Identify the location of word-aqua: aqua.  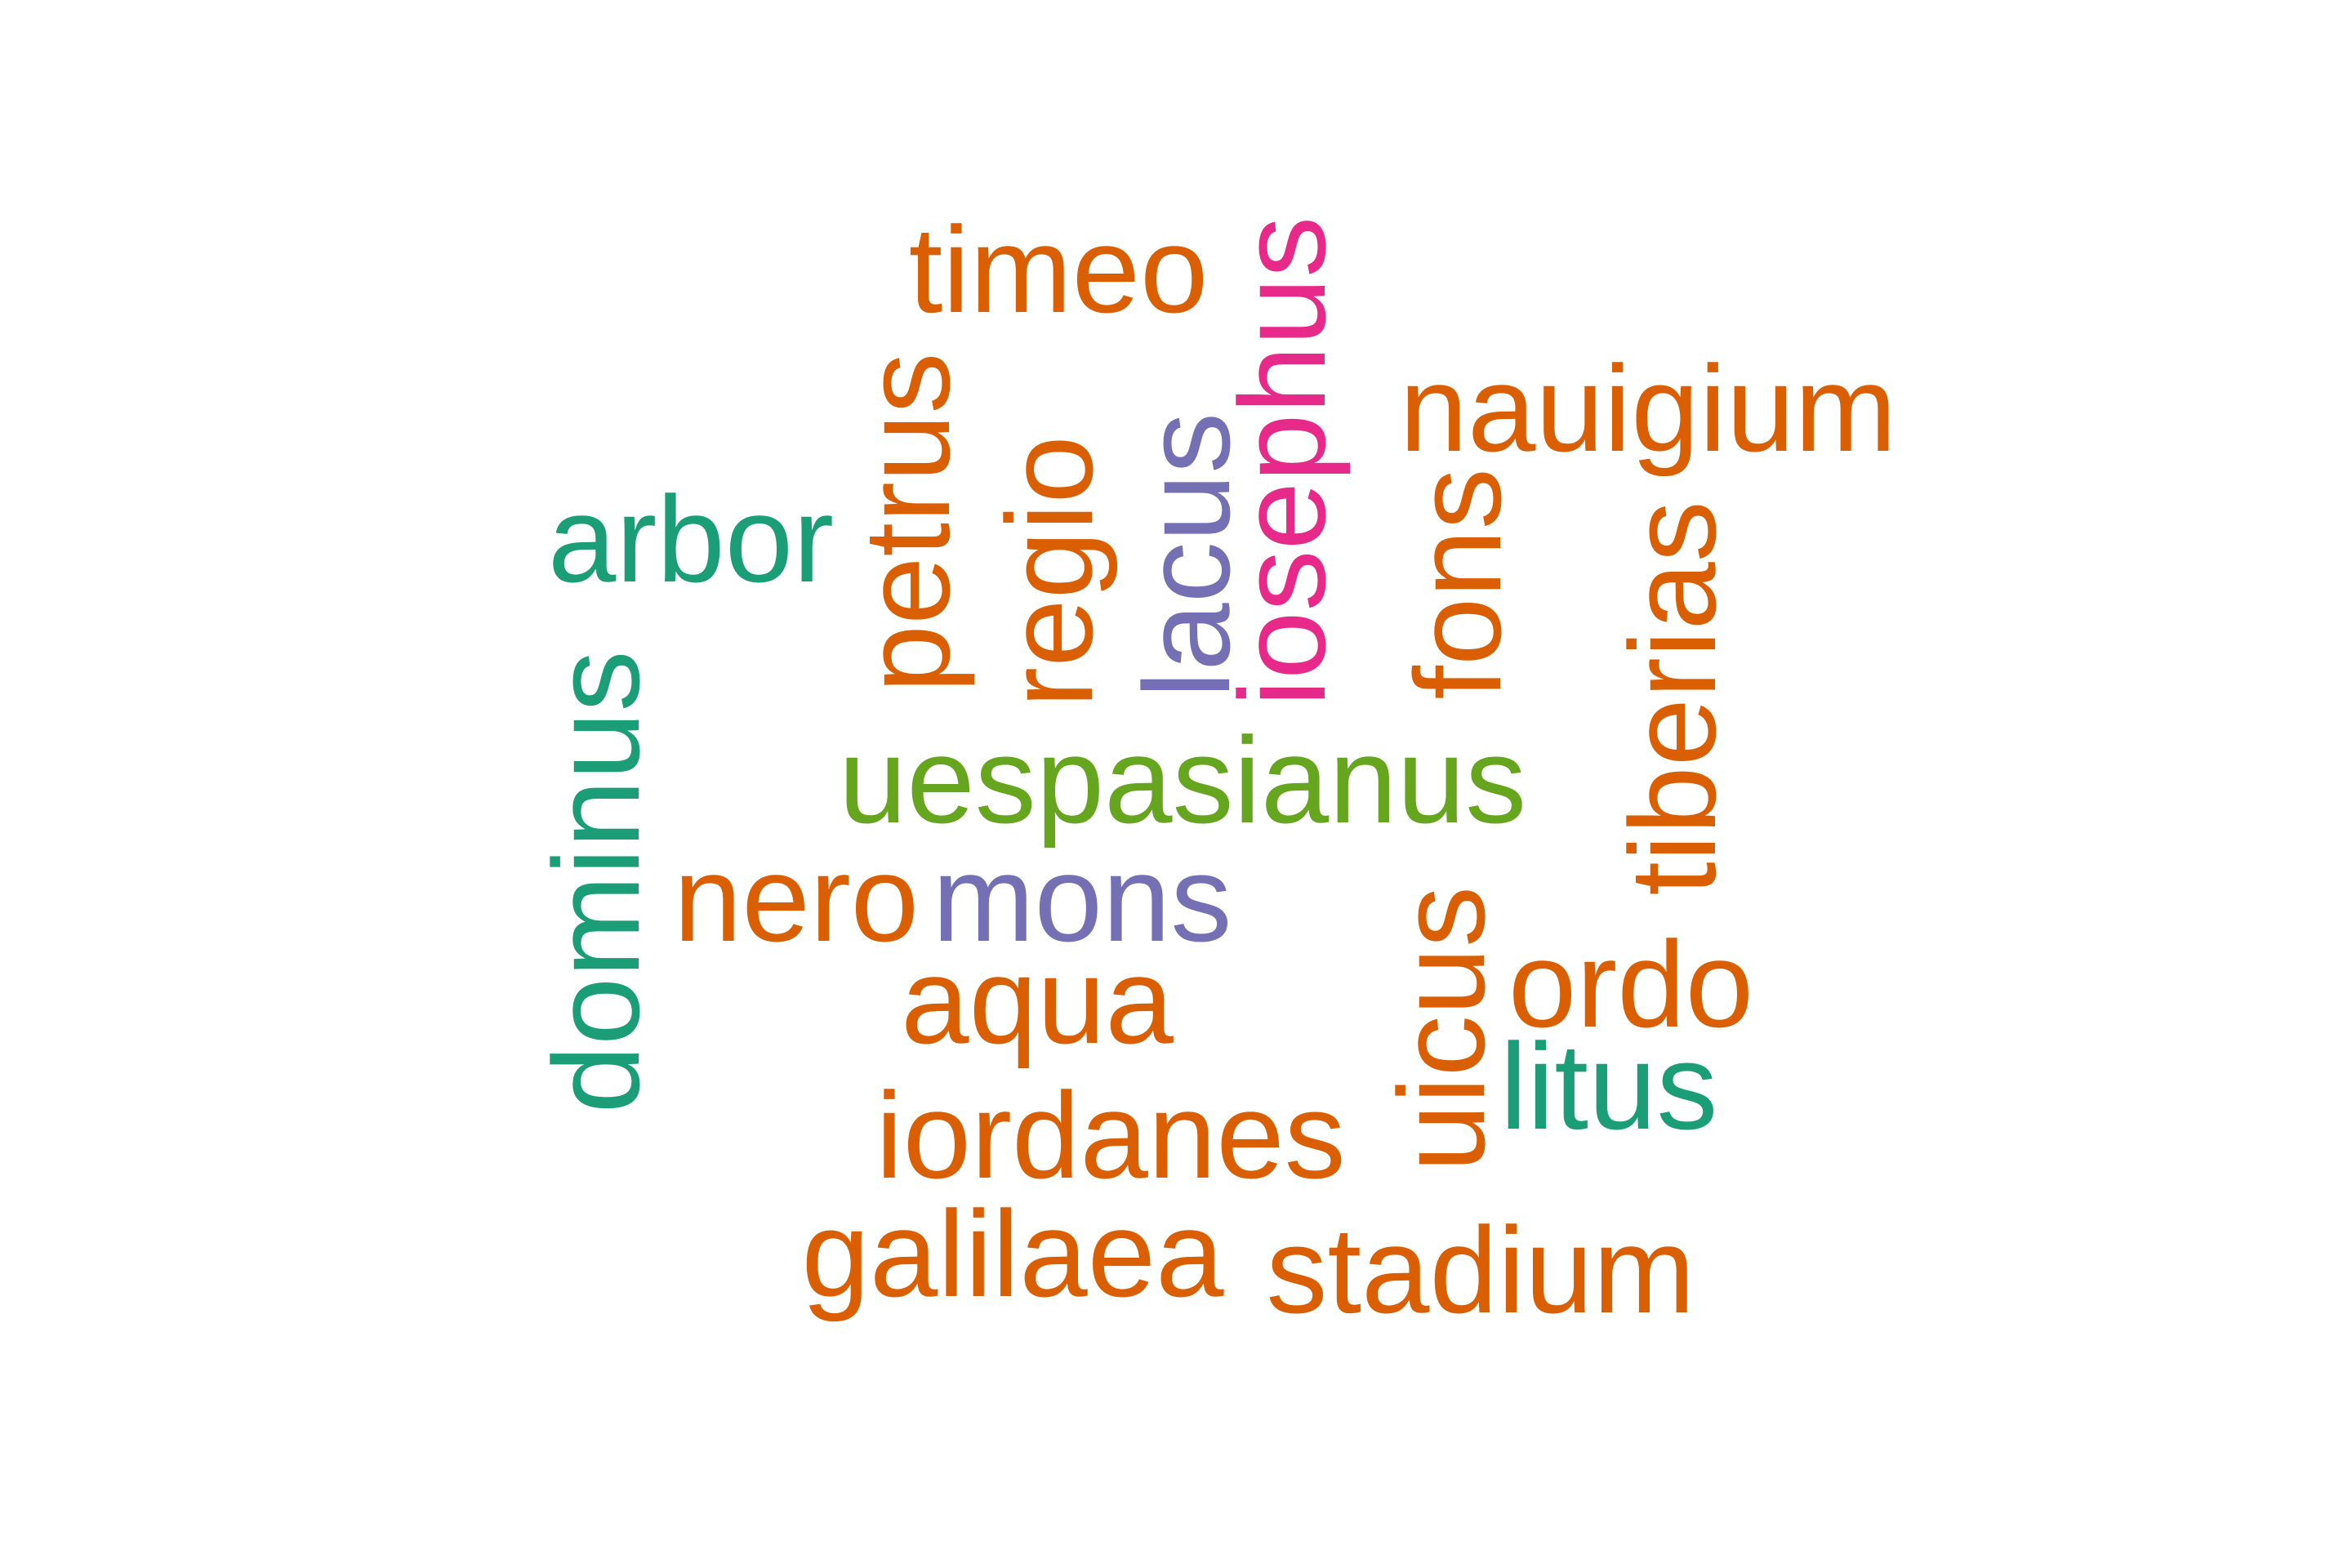
(1037, 1000).